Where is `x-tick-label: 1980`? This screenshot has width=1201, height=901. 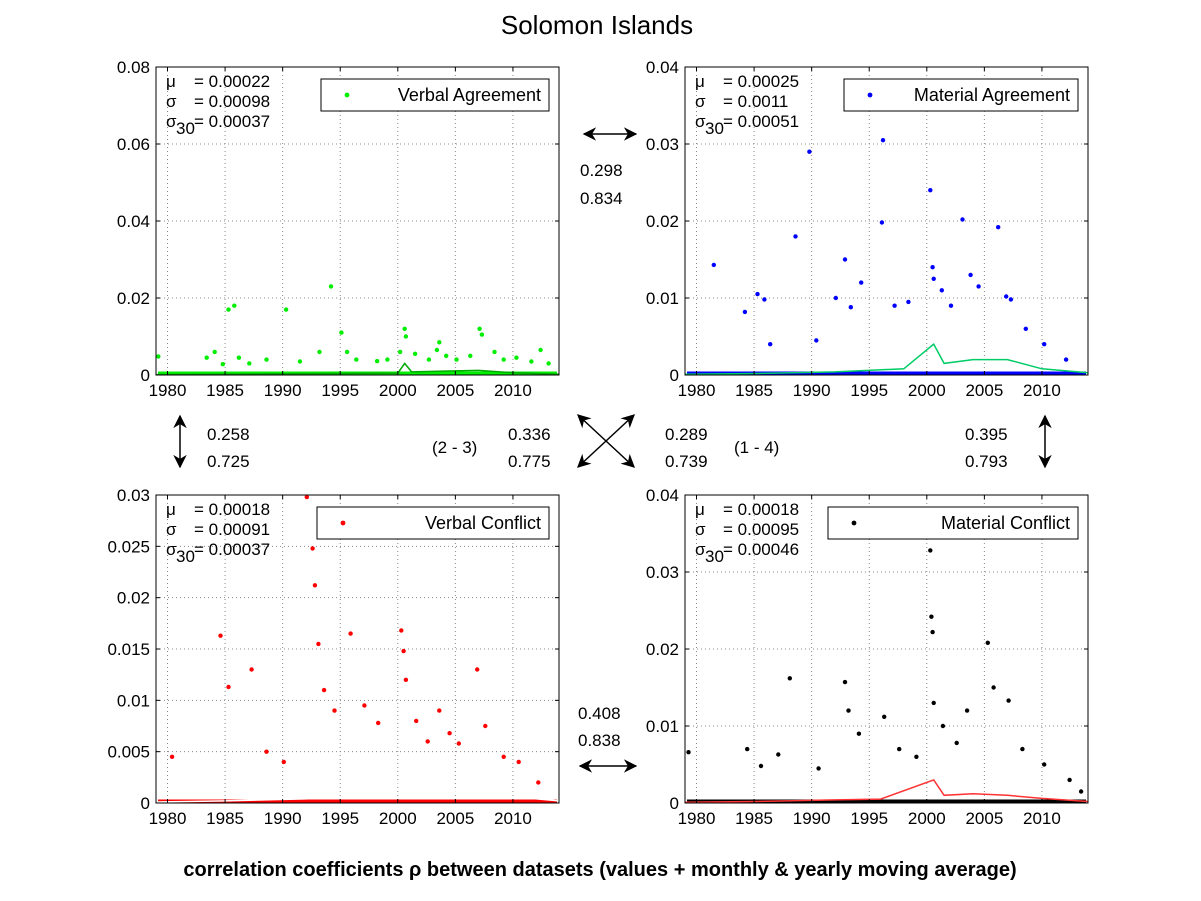 x-tick-label: 1980 is located at coordinates (697, 818).